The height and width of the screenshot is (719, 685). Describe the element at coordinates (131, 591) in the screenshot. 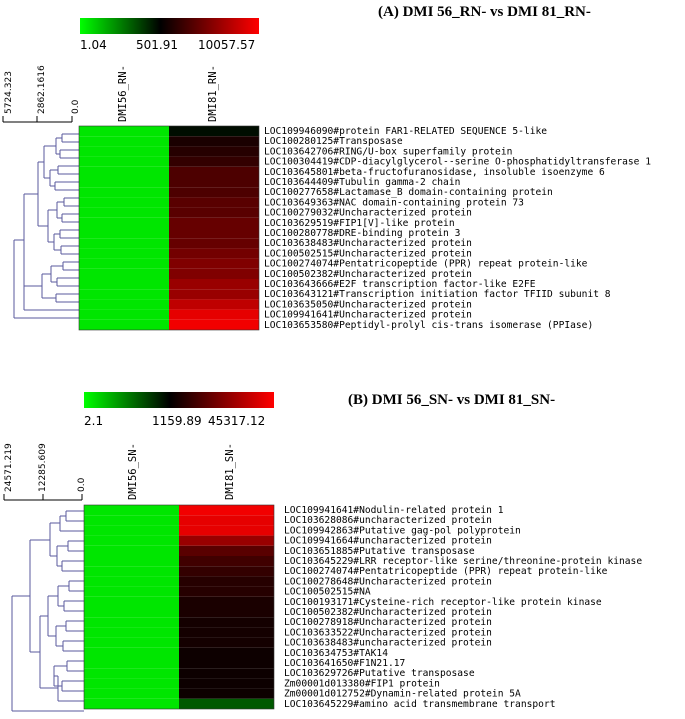

I see `panel-b-cell-r9-c1` at that location.